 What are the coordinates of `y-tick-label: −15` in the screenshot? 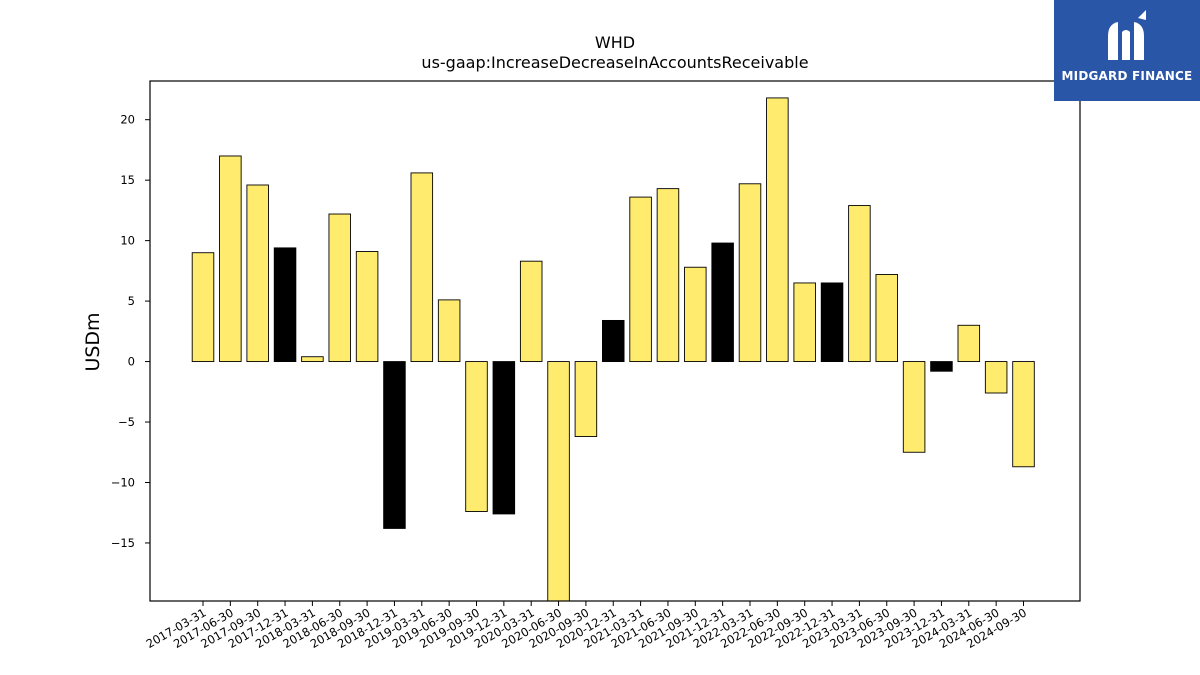 It's located at (123, 543).